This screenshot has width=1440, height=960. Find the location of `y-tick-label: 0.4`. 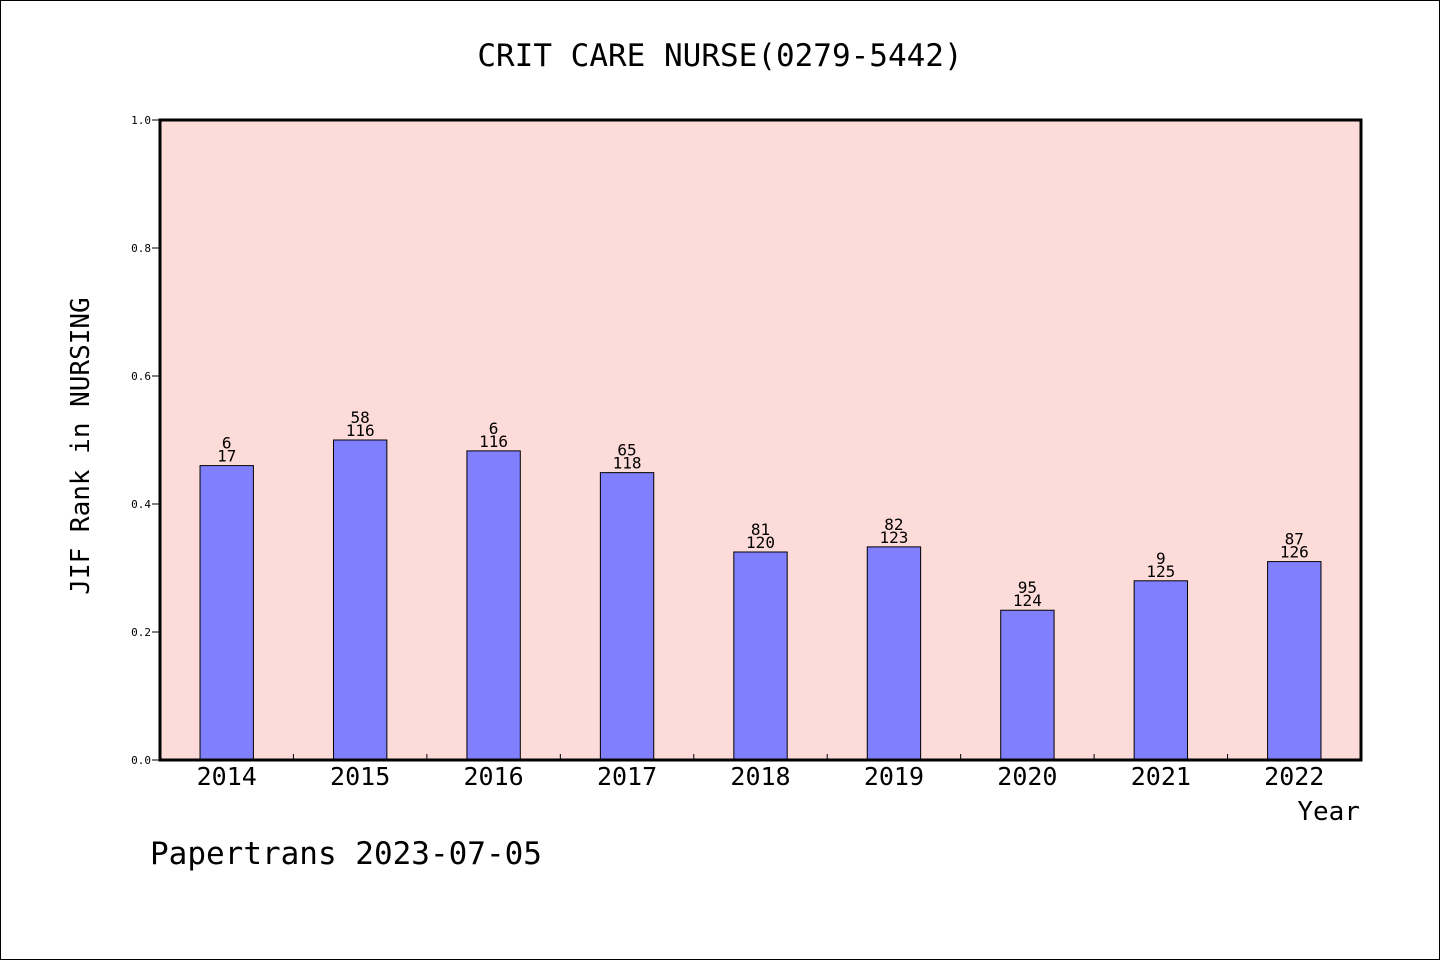

y-tick-label: 0.4 is located at coordinates (141, 504).